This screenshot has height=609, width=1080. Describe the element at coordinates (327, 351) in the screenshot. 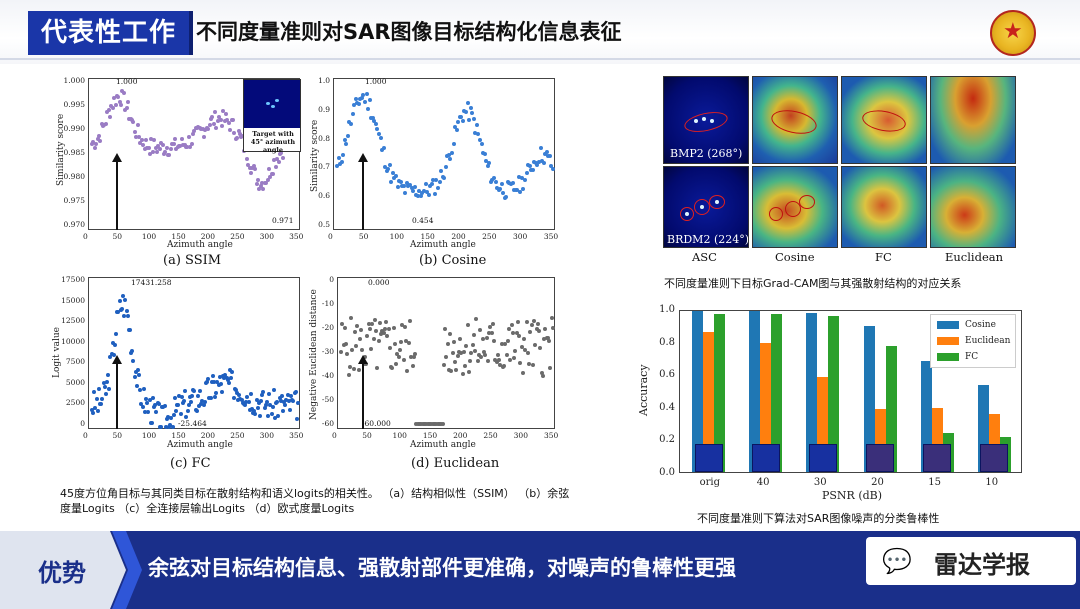

I see `euclid-ytick: -30` at that location.